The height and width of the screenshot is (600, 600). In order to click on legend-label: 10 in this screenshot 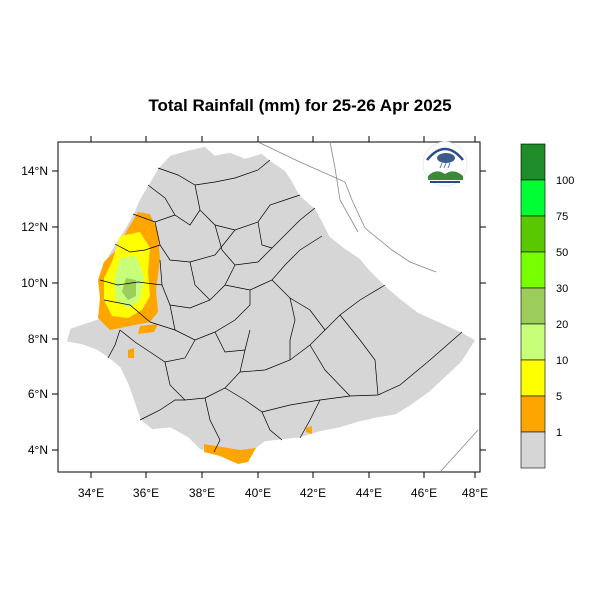, I will do `click(562, 361)`.